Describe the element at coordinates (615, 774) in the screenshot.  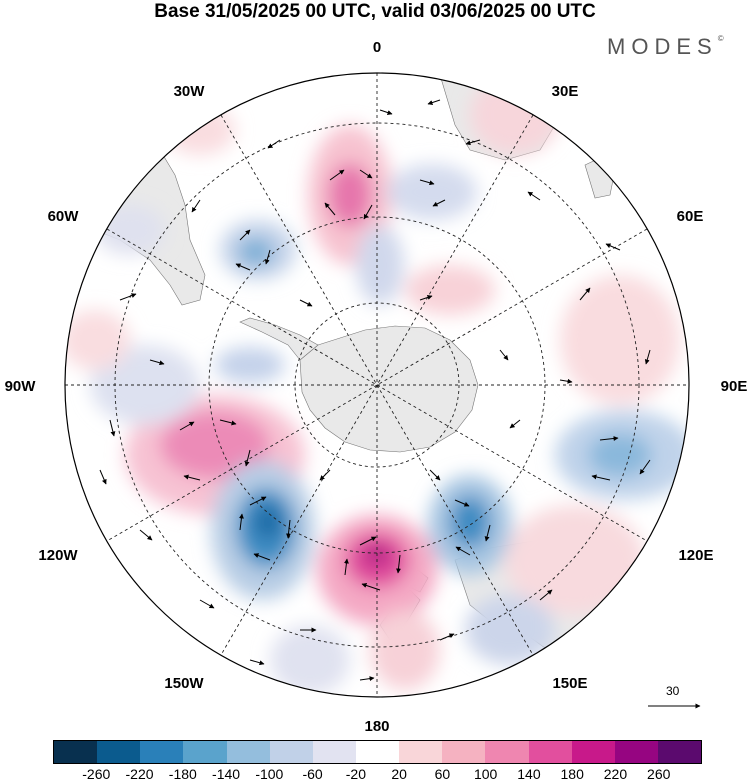
I see `colorbar-tick-label: 220` at that location.